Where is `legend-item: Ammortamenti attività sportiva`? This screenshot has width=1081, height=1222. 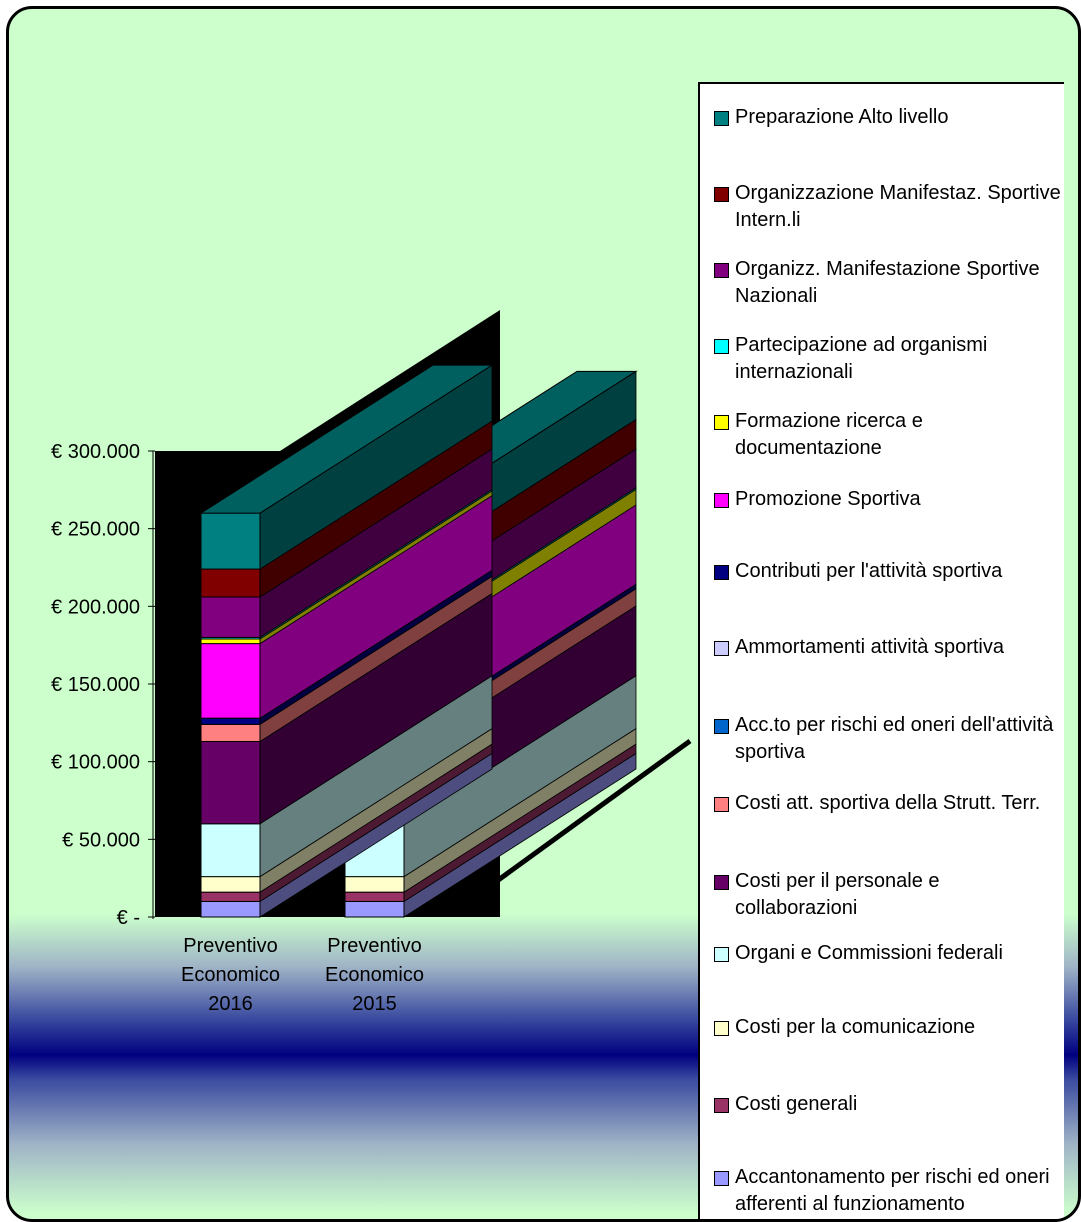 legend-item: Ammortamenti attività sportiva is located at coordinates (889, 647).